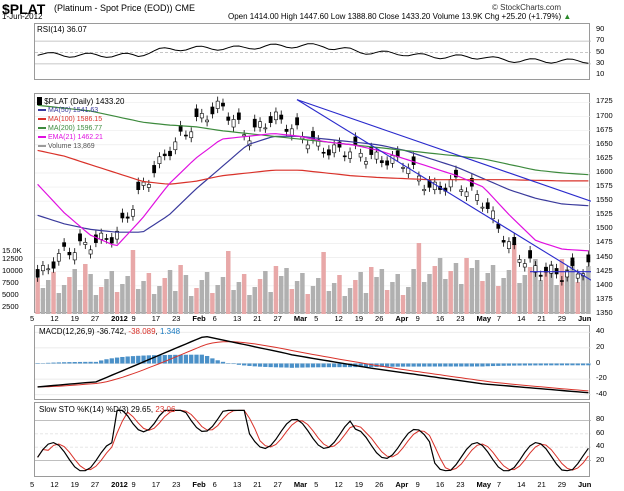  I want to click on ma-line, so click(313, 167).